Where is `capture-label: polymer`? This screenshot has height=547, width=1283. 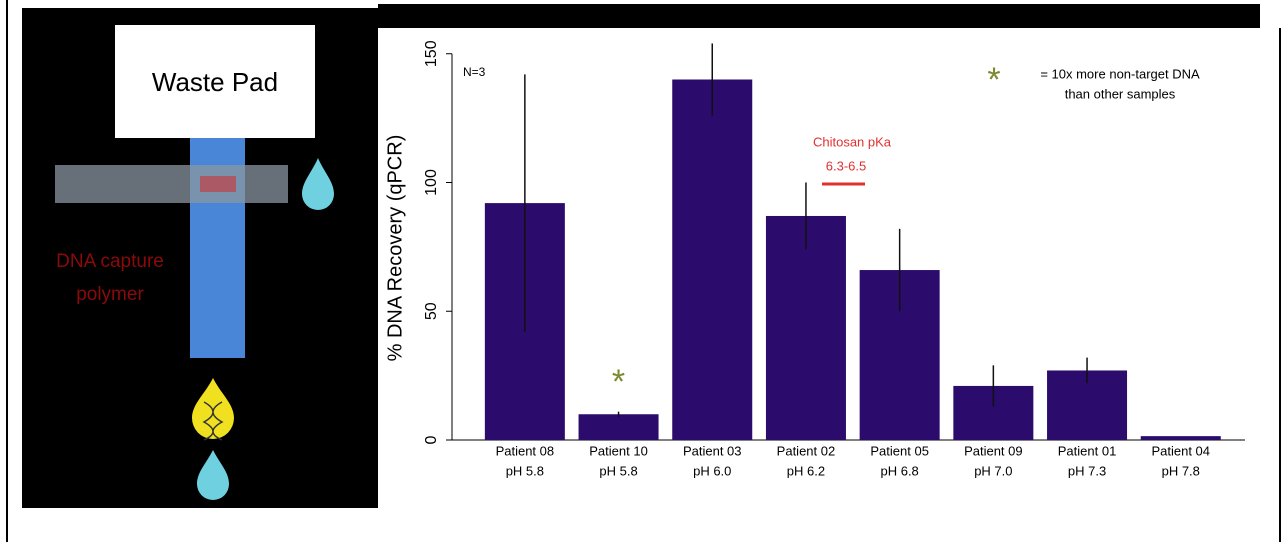 capture-label: polymer is located at coordinates (110, 294).